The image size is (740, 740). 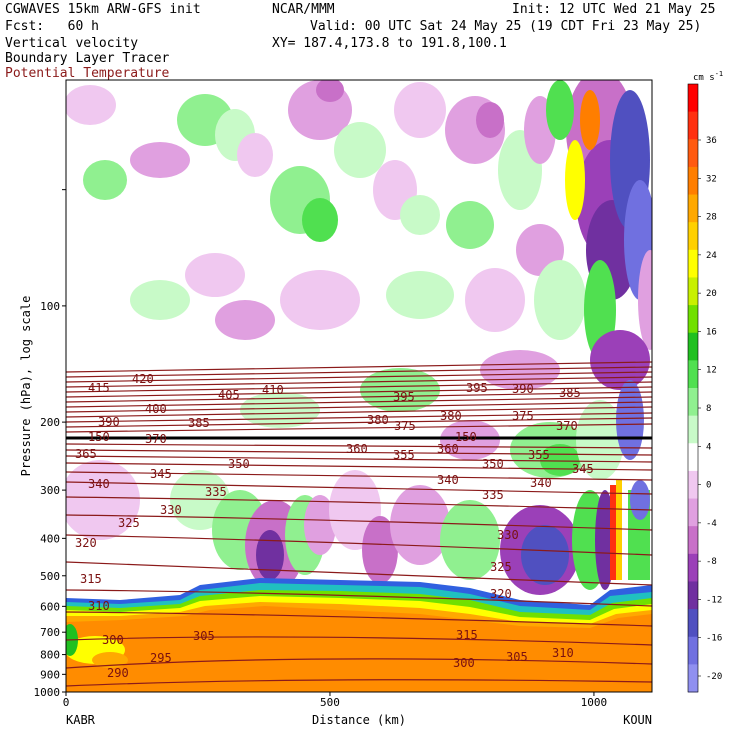 I want to click on theta-label-365: 365, so click(x=86, y=454).